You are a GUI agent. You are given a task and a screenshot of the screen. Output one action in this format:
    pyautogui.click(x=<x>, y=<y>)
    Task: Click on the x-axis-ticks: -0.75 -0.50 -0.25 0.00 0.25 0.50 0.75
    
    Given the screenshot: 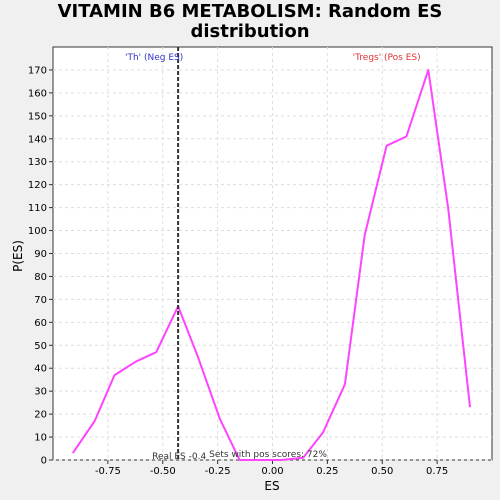 What is the action you would take?
    pyautogui.click(x=271, y=468)
    